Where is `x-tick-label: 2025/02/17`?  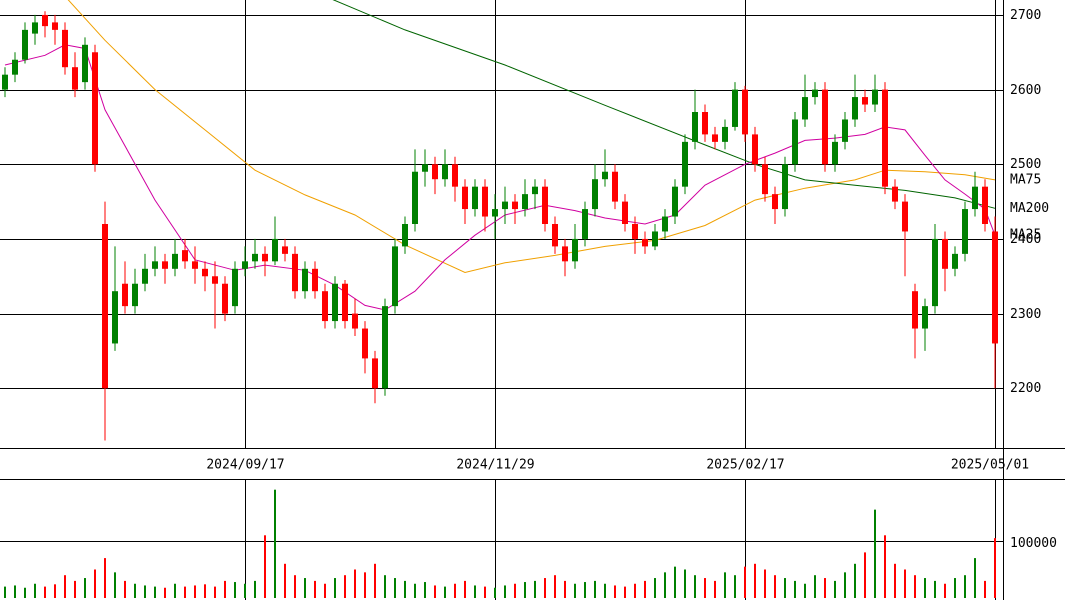
x-tick-label: 2025/02/17 is located at coordinates (745, 465).